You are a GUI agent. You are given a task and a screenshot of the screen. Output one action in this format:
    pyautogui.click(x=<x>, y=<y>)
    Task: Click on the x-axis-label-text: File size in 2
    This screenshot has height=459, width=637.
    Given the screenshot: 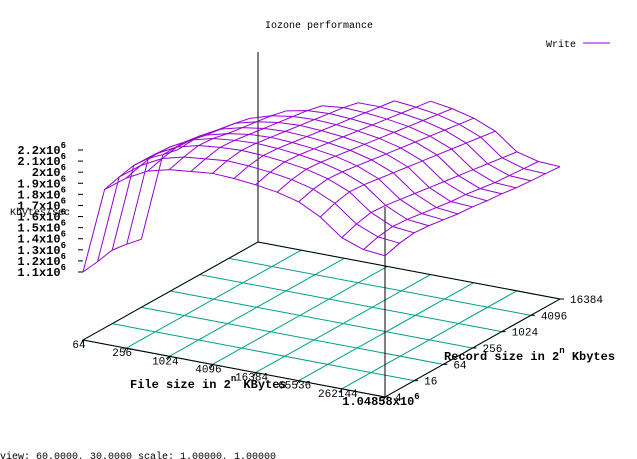 What is the action you would take?
    pyautogui.click(x=180, y=385)
    